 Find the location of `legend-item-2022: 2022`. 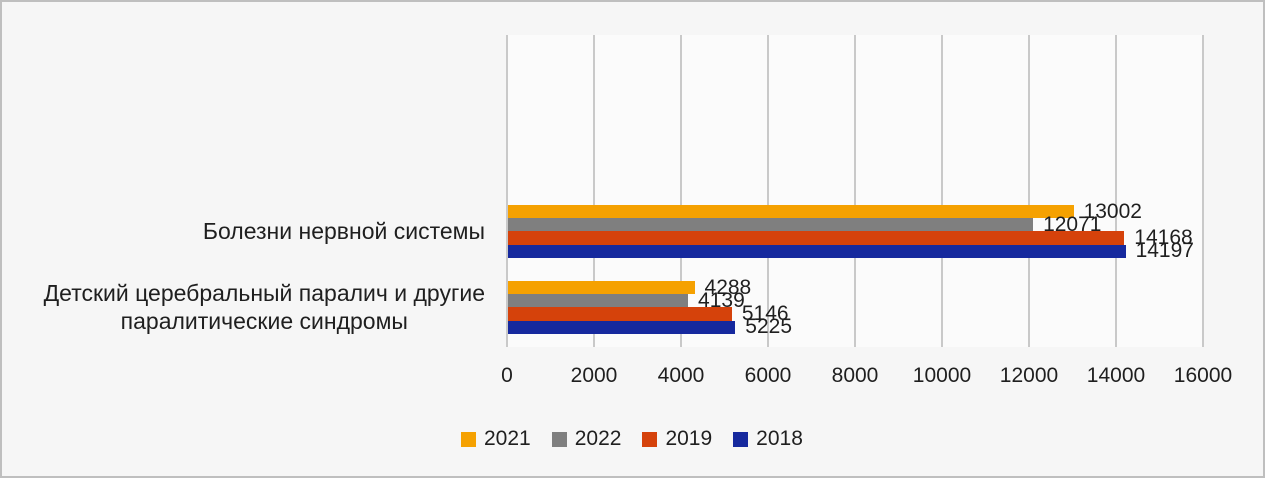

legend-item-2022: 2022 is located at coordinates (586, 438).